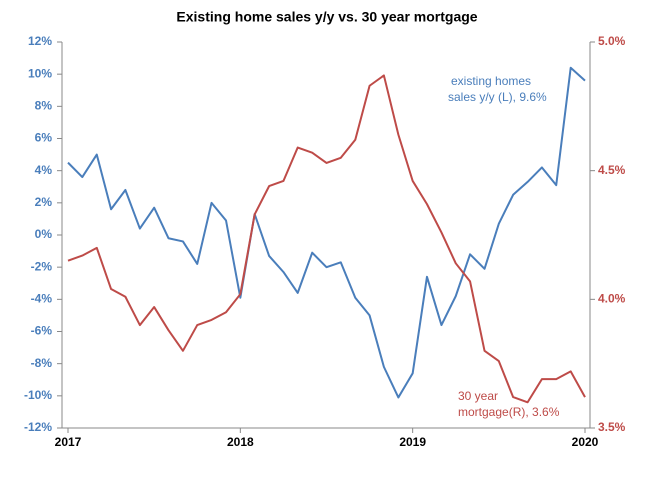 Image resolution: width=671 pixels, height=477 pixels. What do you see at coordinates (585, 442) in the screenshot?
I see `x-tick-label: 2020` at bounding box center [585, 442].